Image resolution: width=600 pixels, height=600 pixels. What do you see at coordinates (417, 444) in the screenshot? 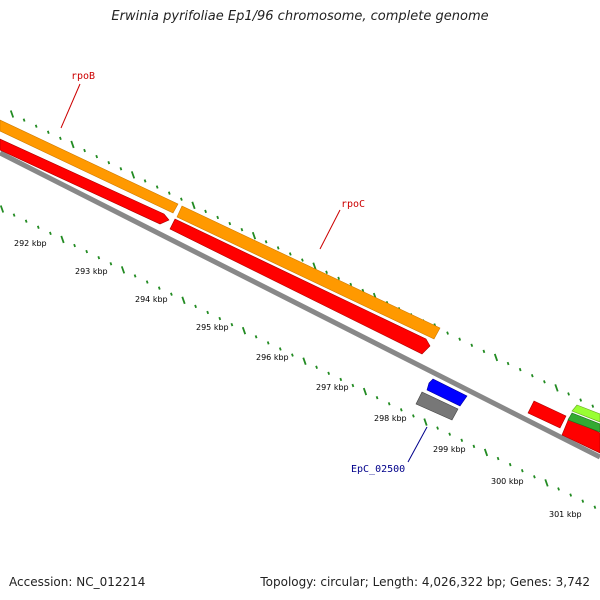
I see `epc-02500-leader-line` at bounding box center [417, 444].